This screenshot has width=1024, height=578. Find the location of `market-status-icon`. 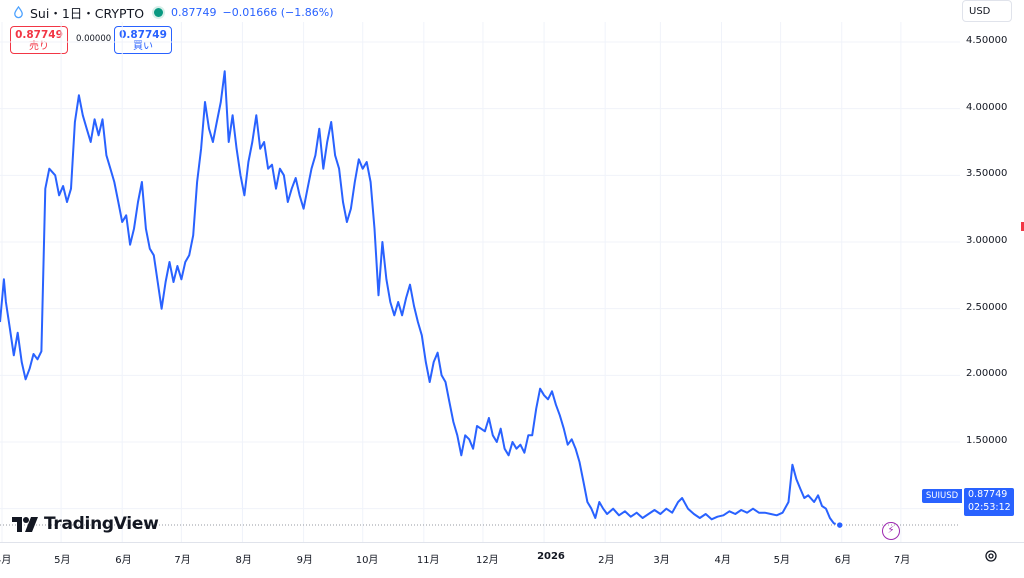

market-status-icon is located at coordinates (159, 12).